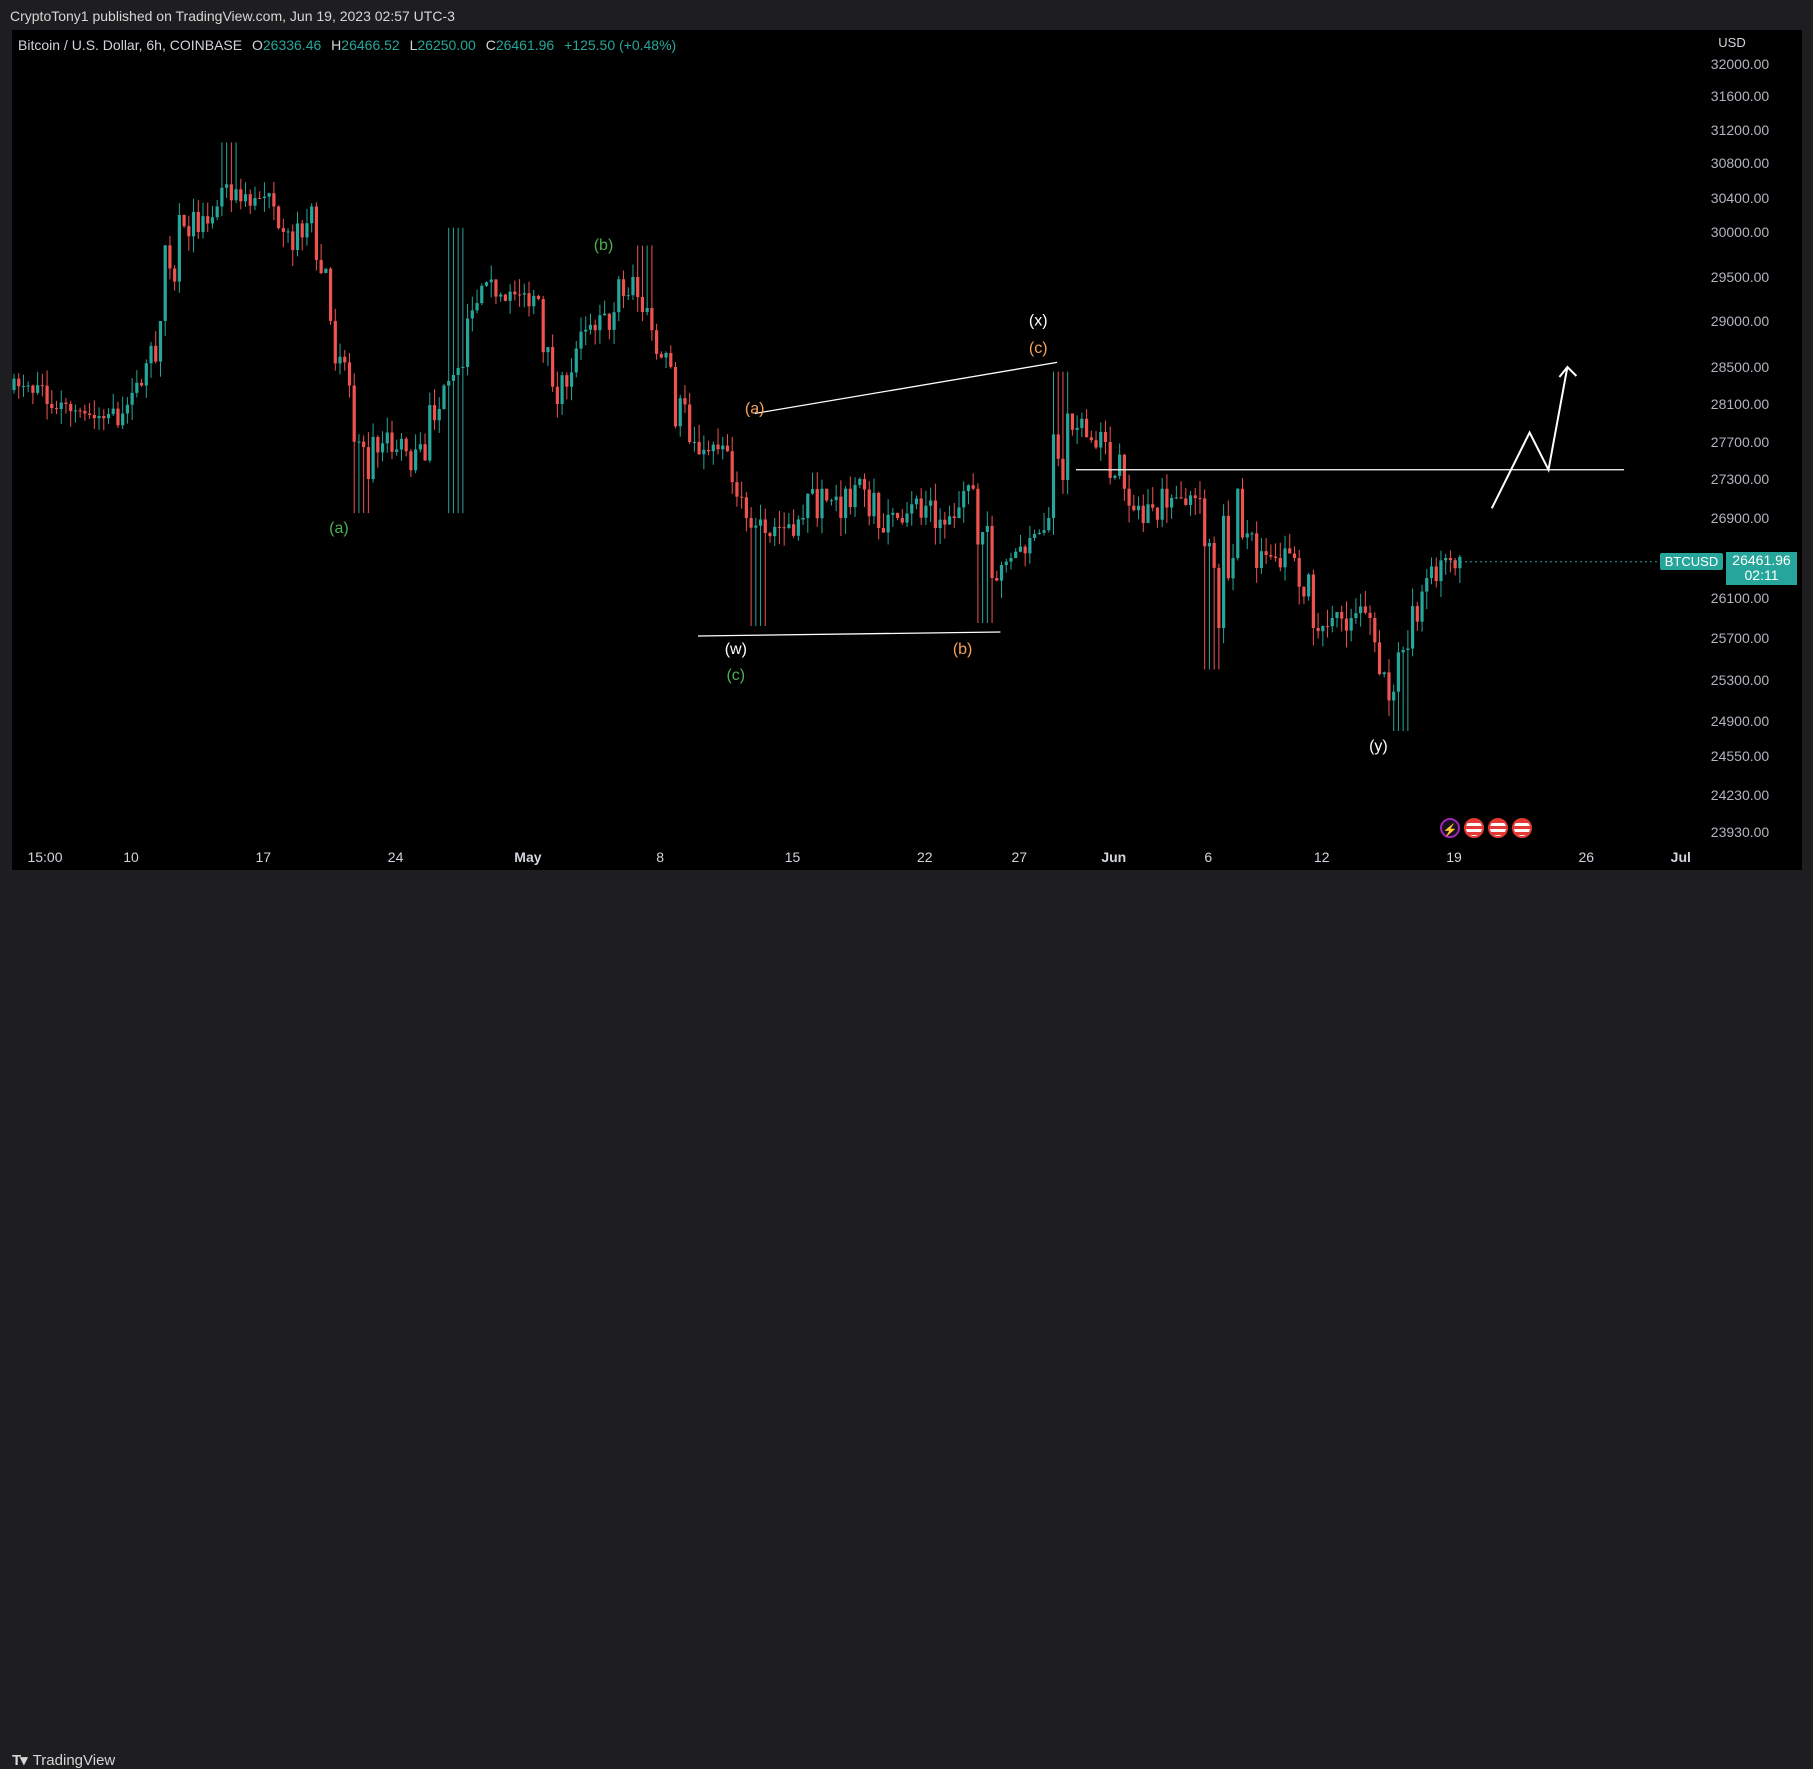 The width and height of the screenshot is (1813, 1769). I want to click on price-tick-label: 29000.00, so click(1740, 321).